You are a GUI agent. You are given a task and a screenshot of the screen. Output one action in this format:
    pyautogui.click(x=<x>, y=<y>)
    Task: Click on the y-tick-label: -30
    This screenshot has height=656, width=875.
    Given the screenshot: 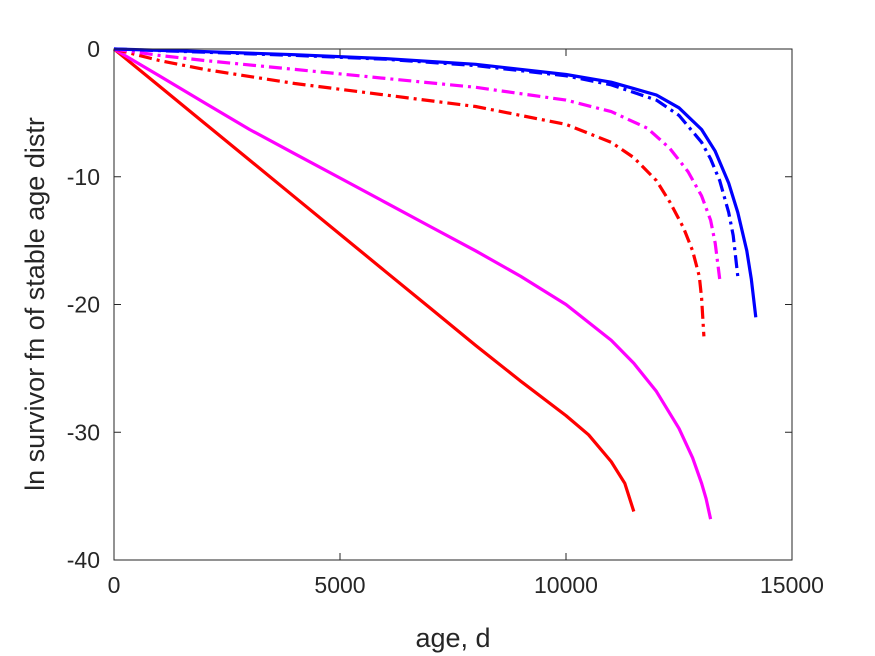 What is the action you would take?
    pyautogui.click(x=83, y=432)
    